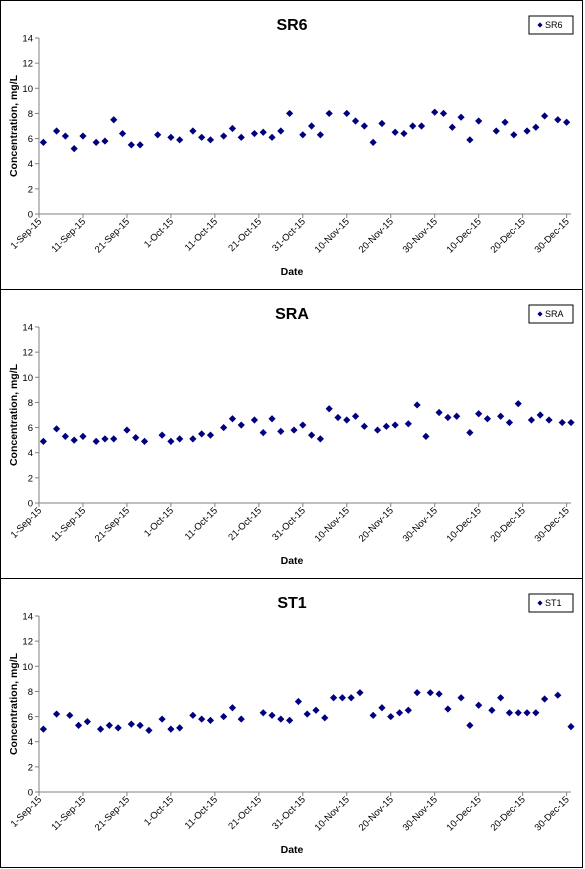 This screenshot has height=869, width=585. Describe the element at coordinates (508, 524) in the screenshot. I see `sra-x-tick-label: 20-Dec-15` at that location.